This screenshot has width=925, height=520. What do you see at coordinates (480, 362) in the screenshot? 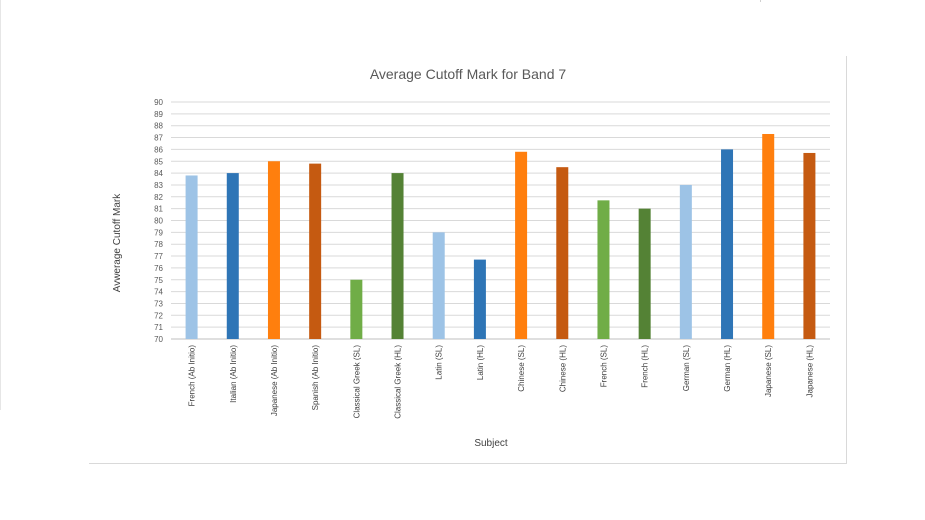
I see `x-tick-label: Latin (HL)` at bounding box center [480, 362].